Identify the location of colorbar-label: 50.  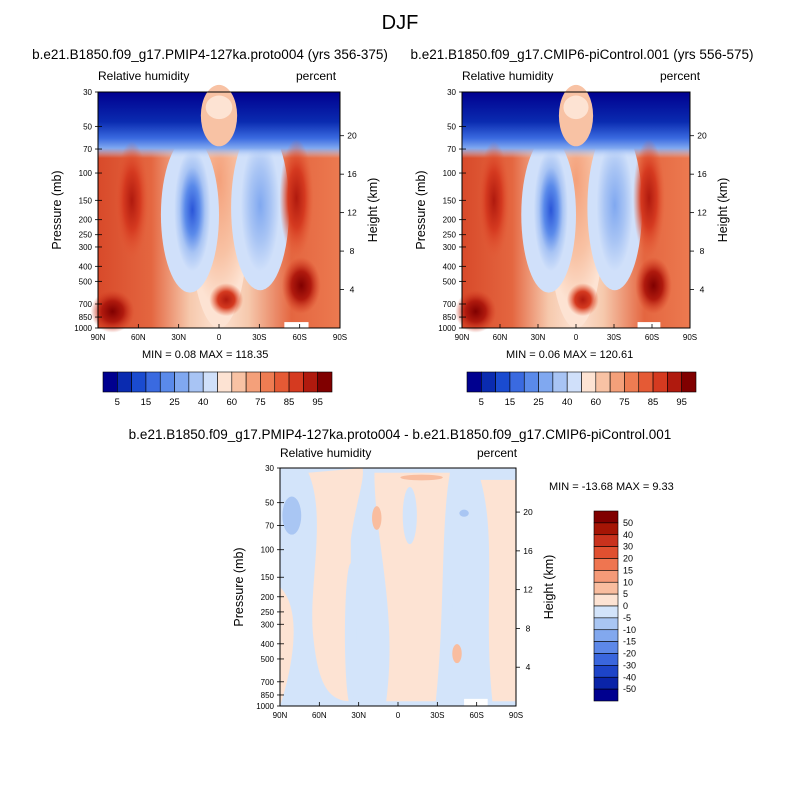
(628, 523).